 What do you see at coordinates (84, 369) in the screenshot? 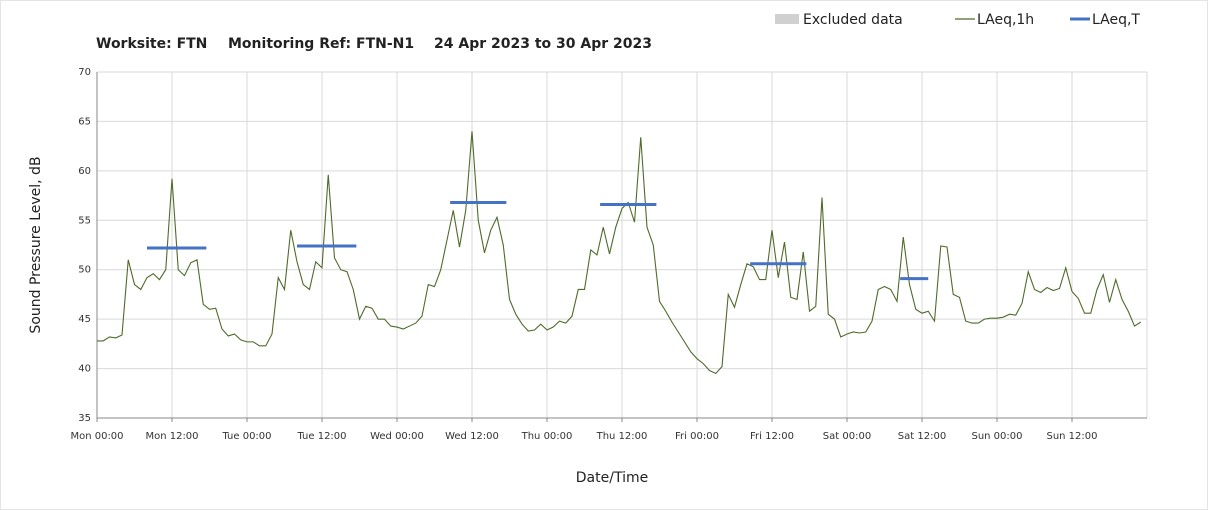
I see `y-tick-label: 40` at bounding box center [84, 369].